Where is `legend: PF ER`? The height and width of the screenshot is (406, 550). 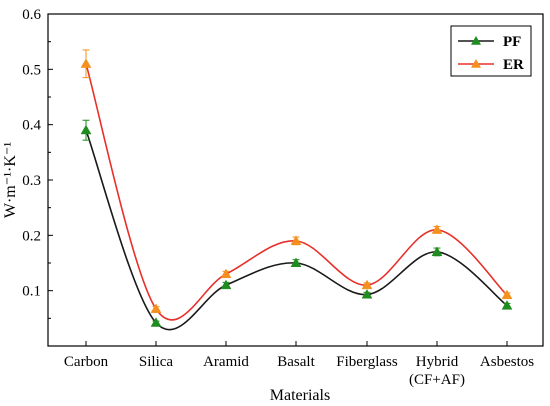
legend: PF ER is located at coordinates (491, 51).